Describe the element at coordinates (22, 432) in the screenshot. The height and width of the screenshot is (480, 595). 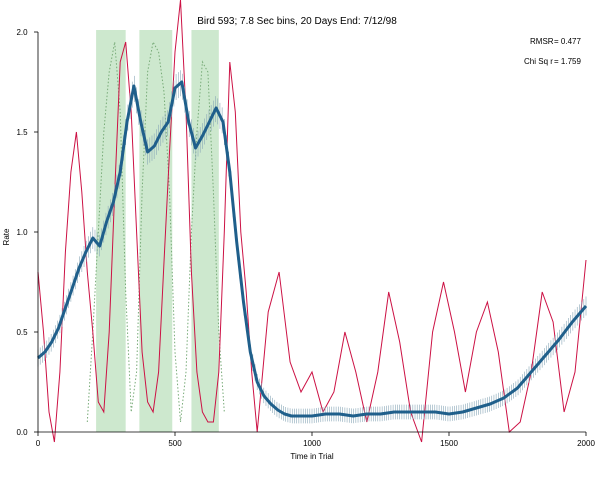
I see `y-tick-label: 0.0` at that location.